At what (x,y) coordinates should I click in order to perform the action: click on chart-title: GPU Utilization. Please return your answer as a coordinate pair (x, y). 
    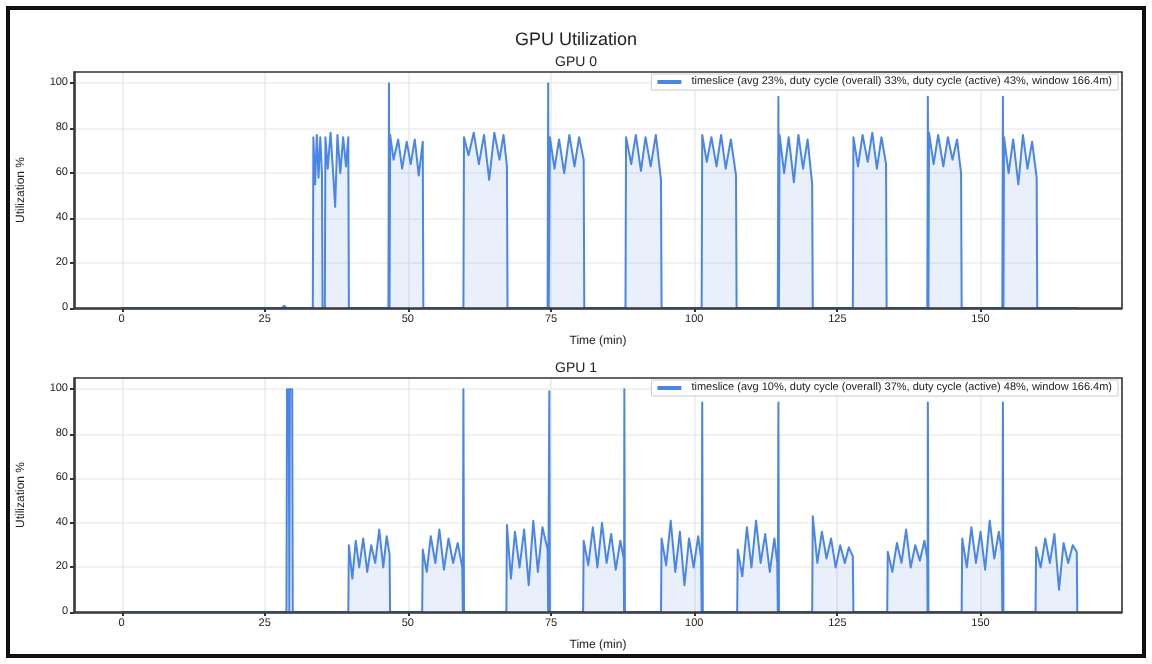
    Looking at the image, I should click on (576, 39).